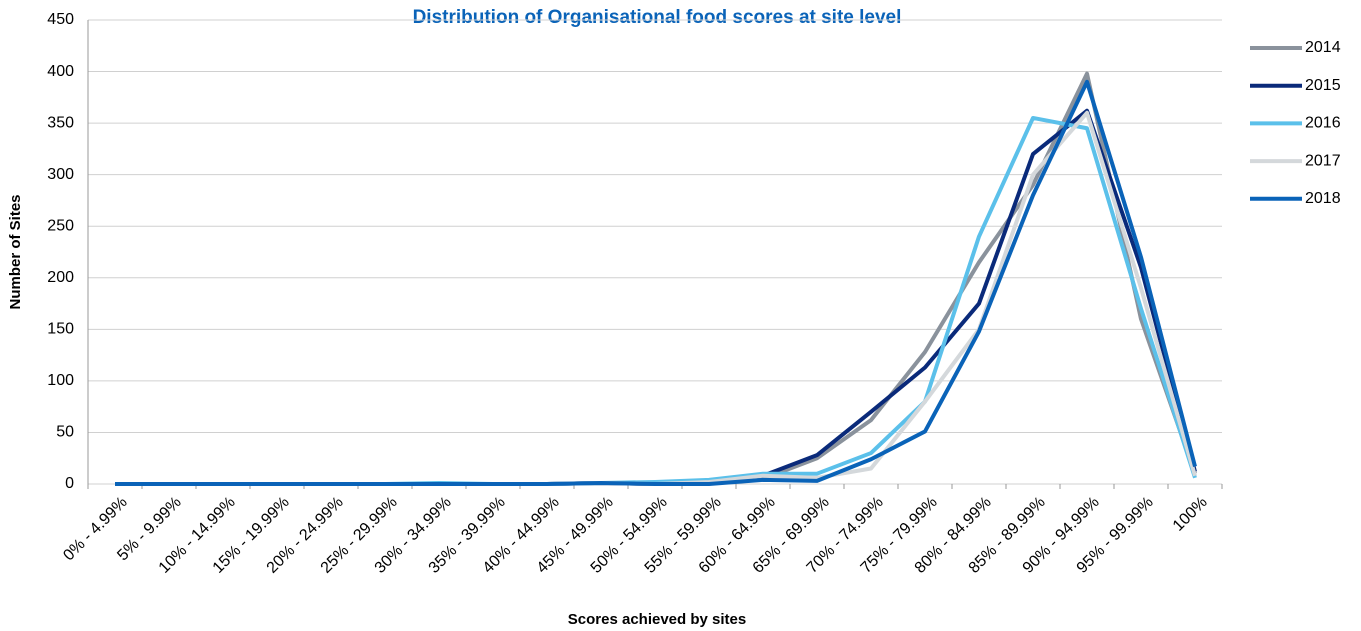 Image resolution: width=1361 pixels, height=631 pixels. What do you see at coordinates (60, 277) in the screenshot?
I see `y-tick-label: 200` at bounding box center [60, 277].